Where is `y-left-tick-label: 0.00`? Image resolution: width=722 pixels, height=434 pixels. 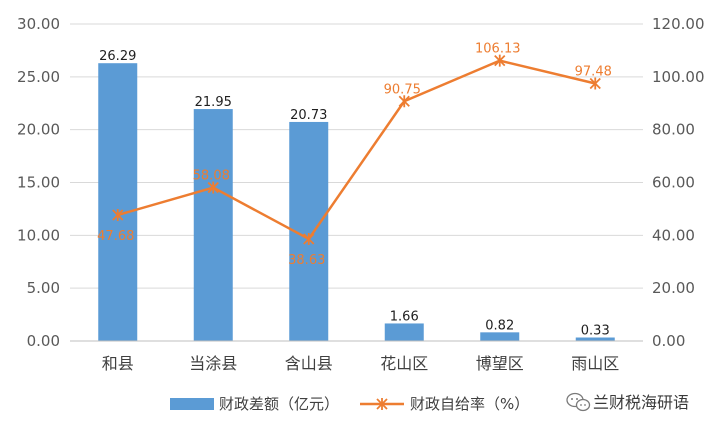 y-left-tick-label: 0.00 is located at coordinates (43, 341).